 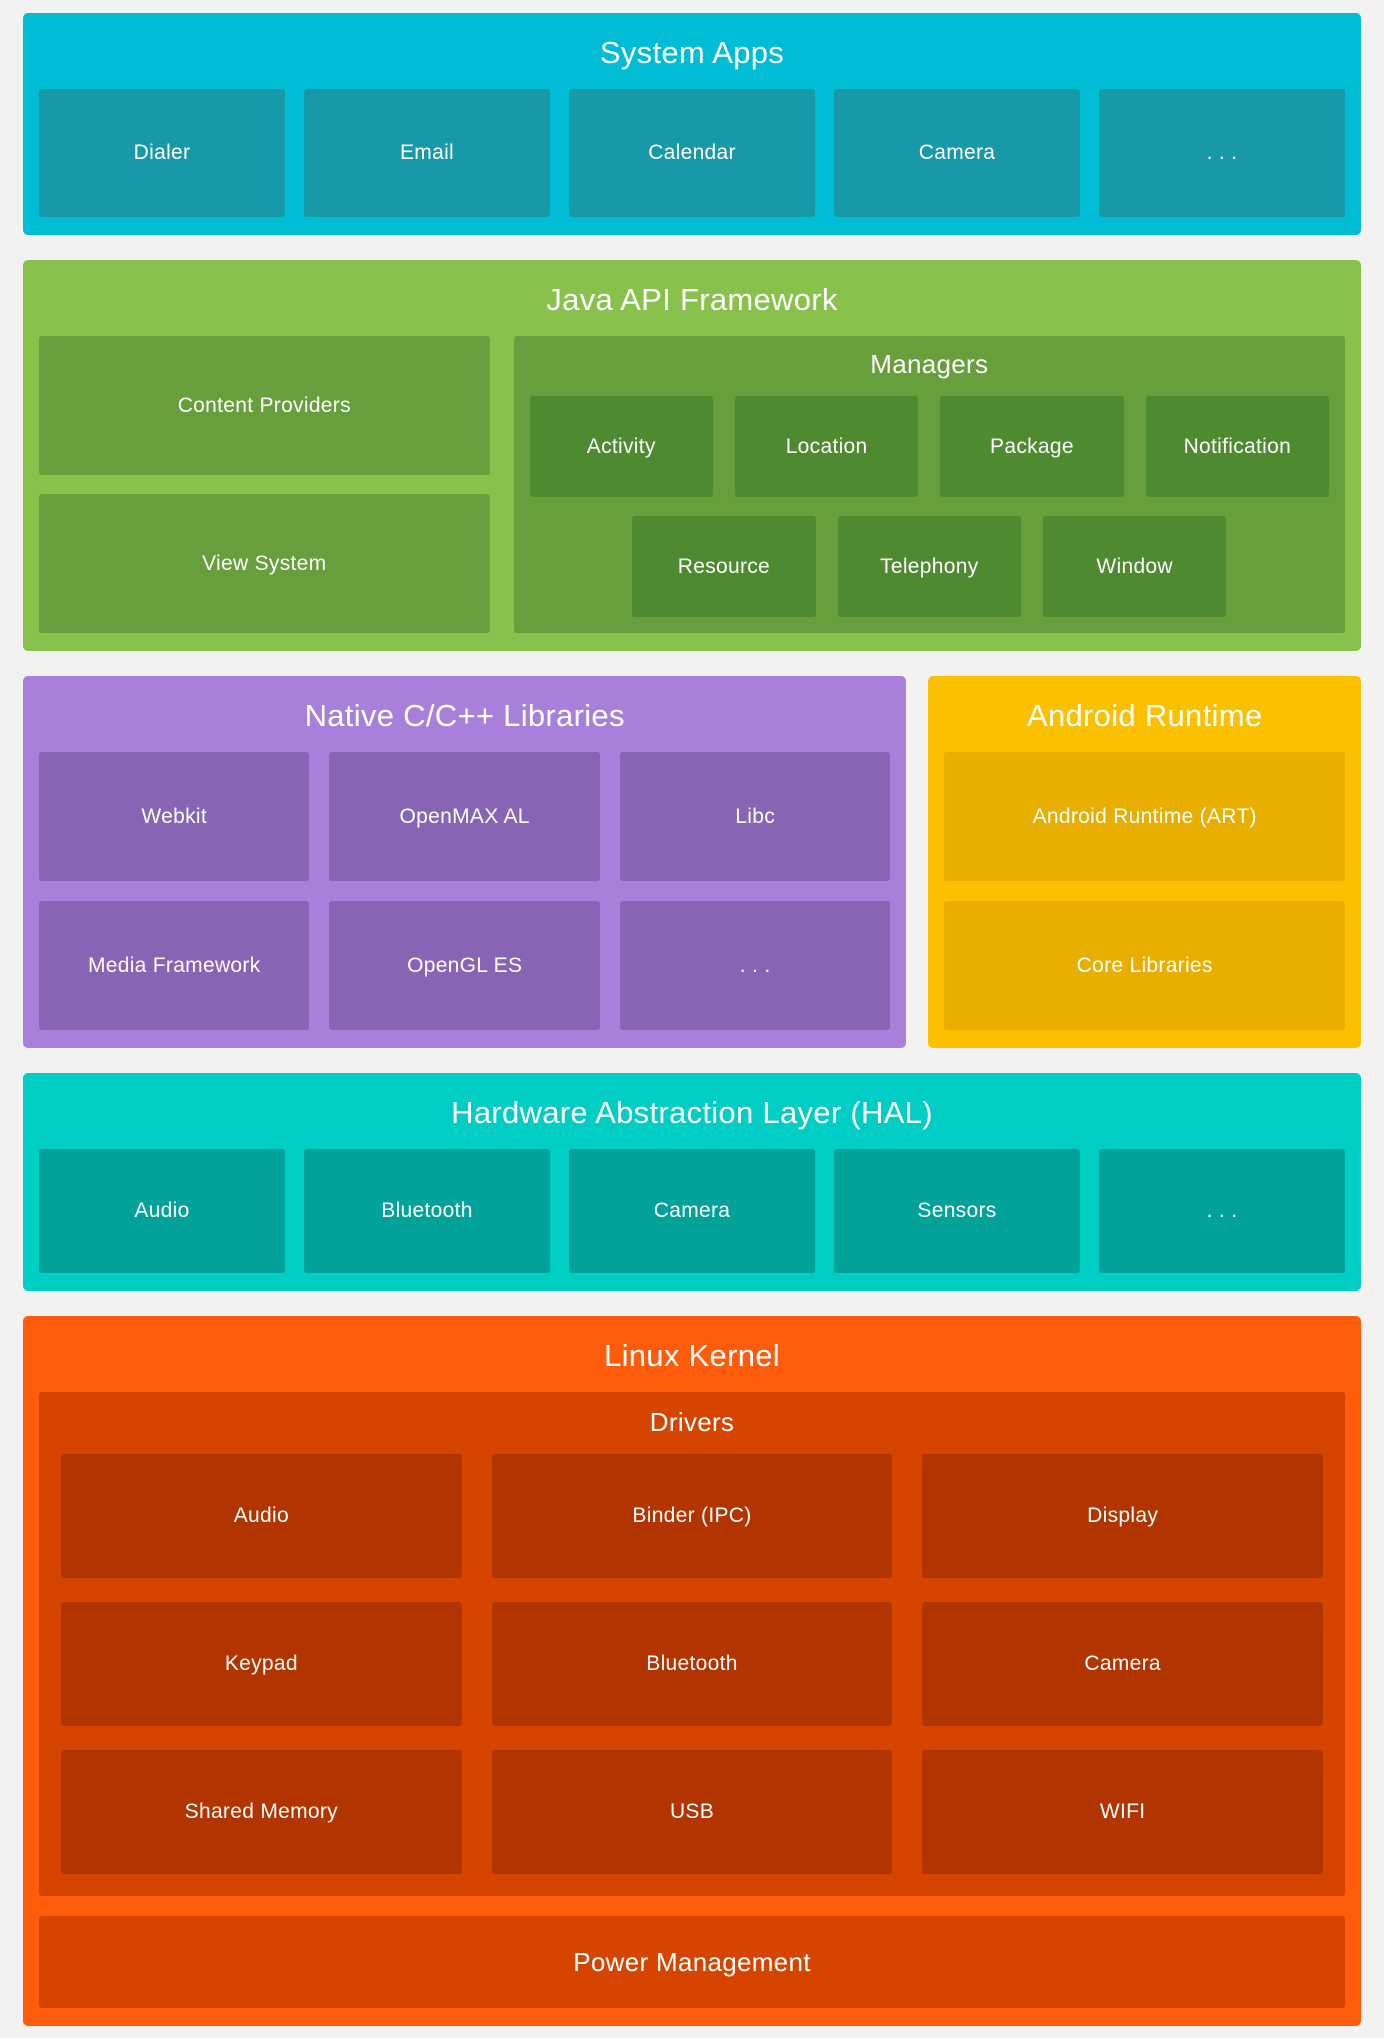 I want to click on card-driver-audio: Audio, so click(x=261, y=1516).